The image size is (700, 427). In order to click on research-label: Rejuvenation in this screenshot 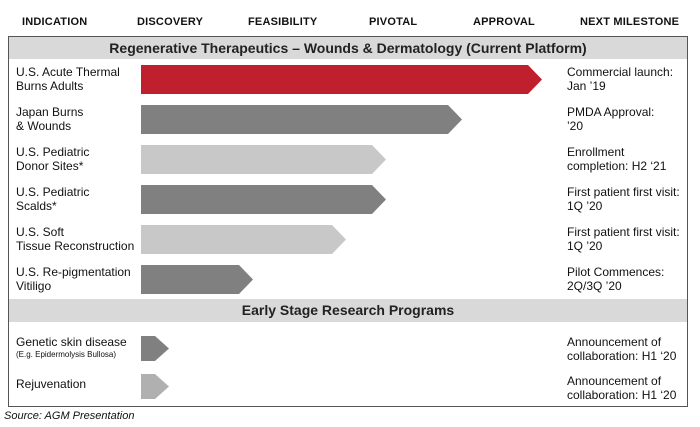, I will do `click(51, 384)`.